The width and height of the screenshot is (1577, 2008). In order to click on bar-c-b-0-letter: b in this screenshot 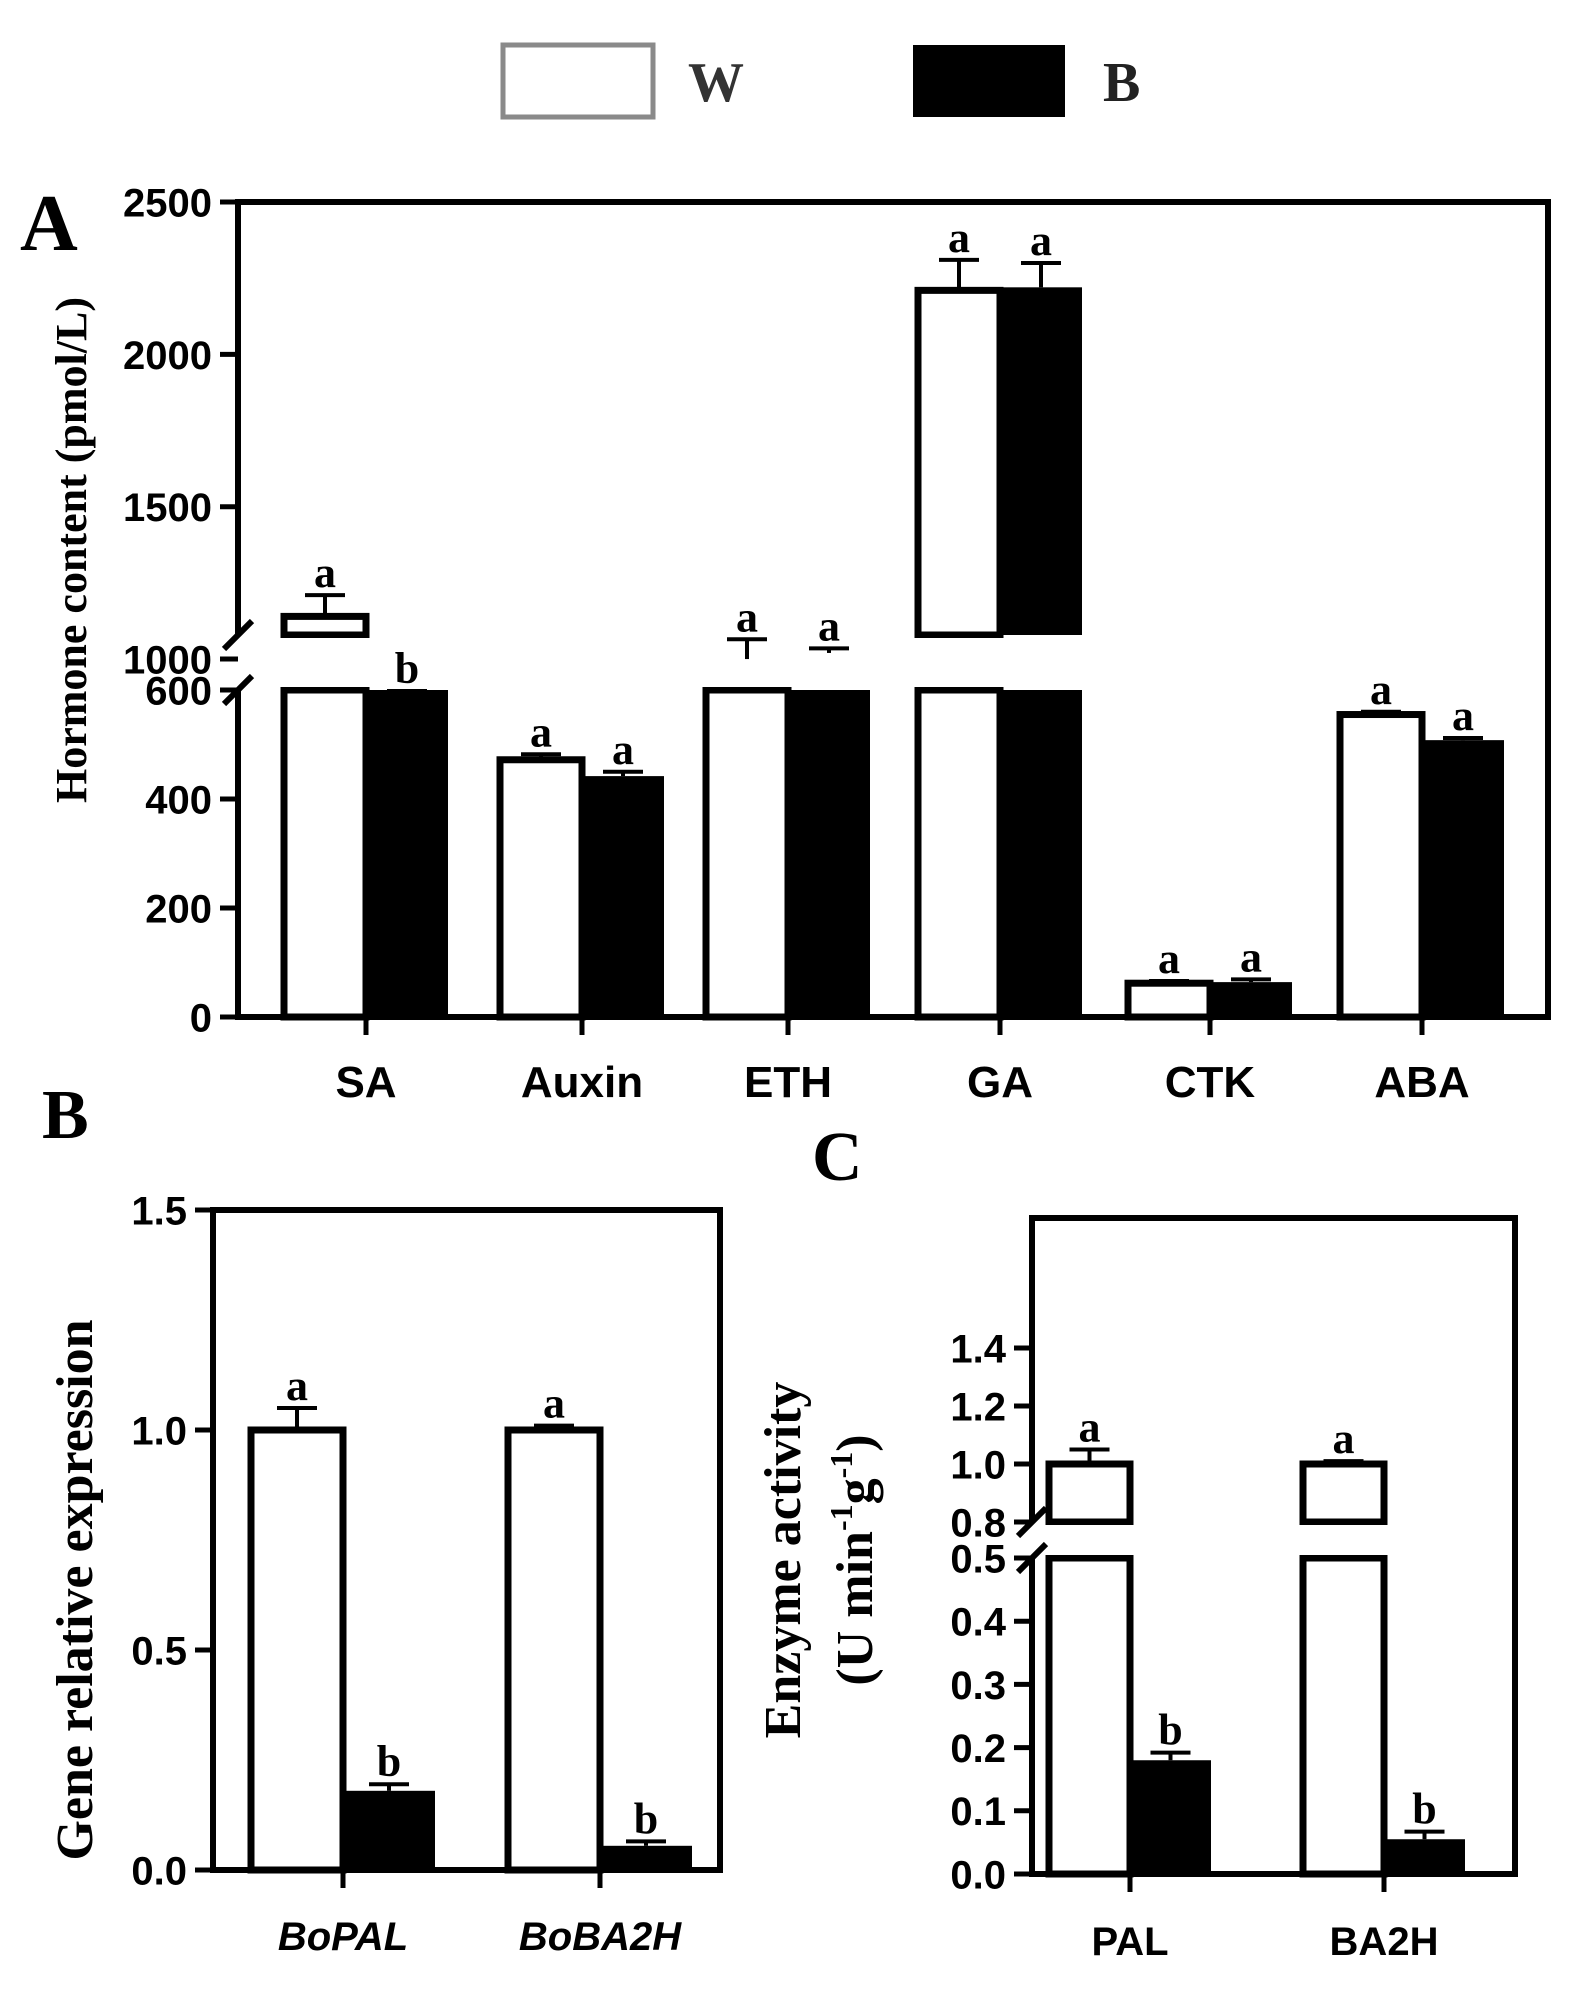, I will do `click(1170, 1730)`.